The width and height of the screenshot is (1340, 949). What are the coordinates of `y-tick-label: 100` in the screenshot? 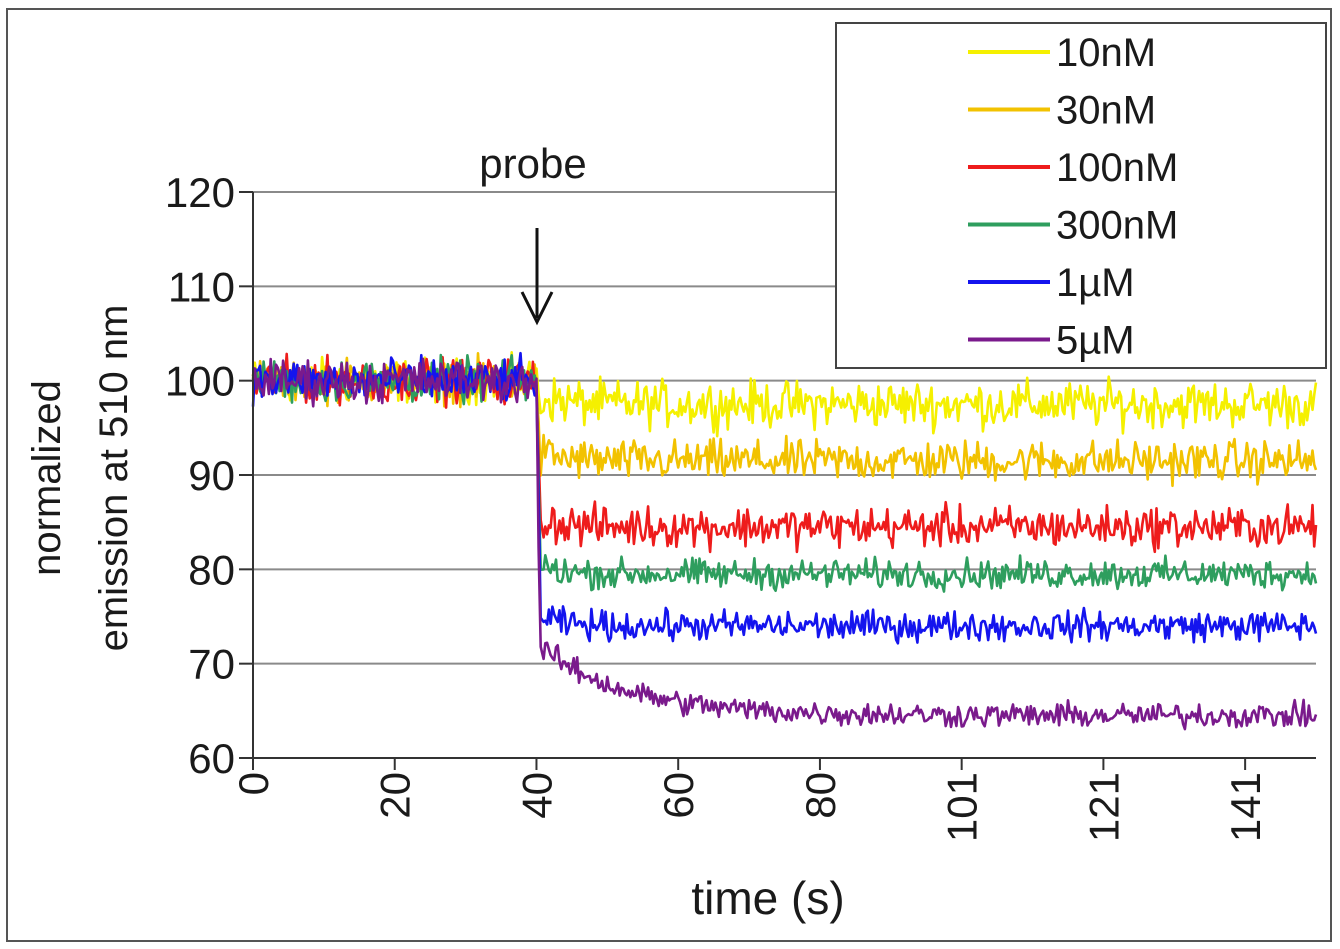 It's located at (200, 381).